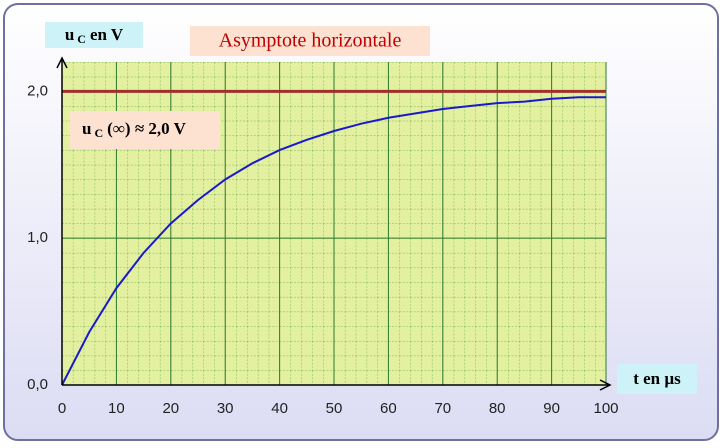 This screenshot has width=724, height=448. Describe the element at coordinates (605, 408) in the screenshot. I see `x-tick-label: 100` at that location.